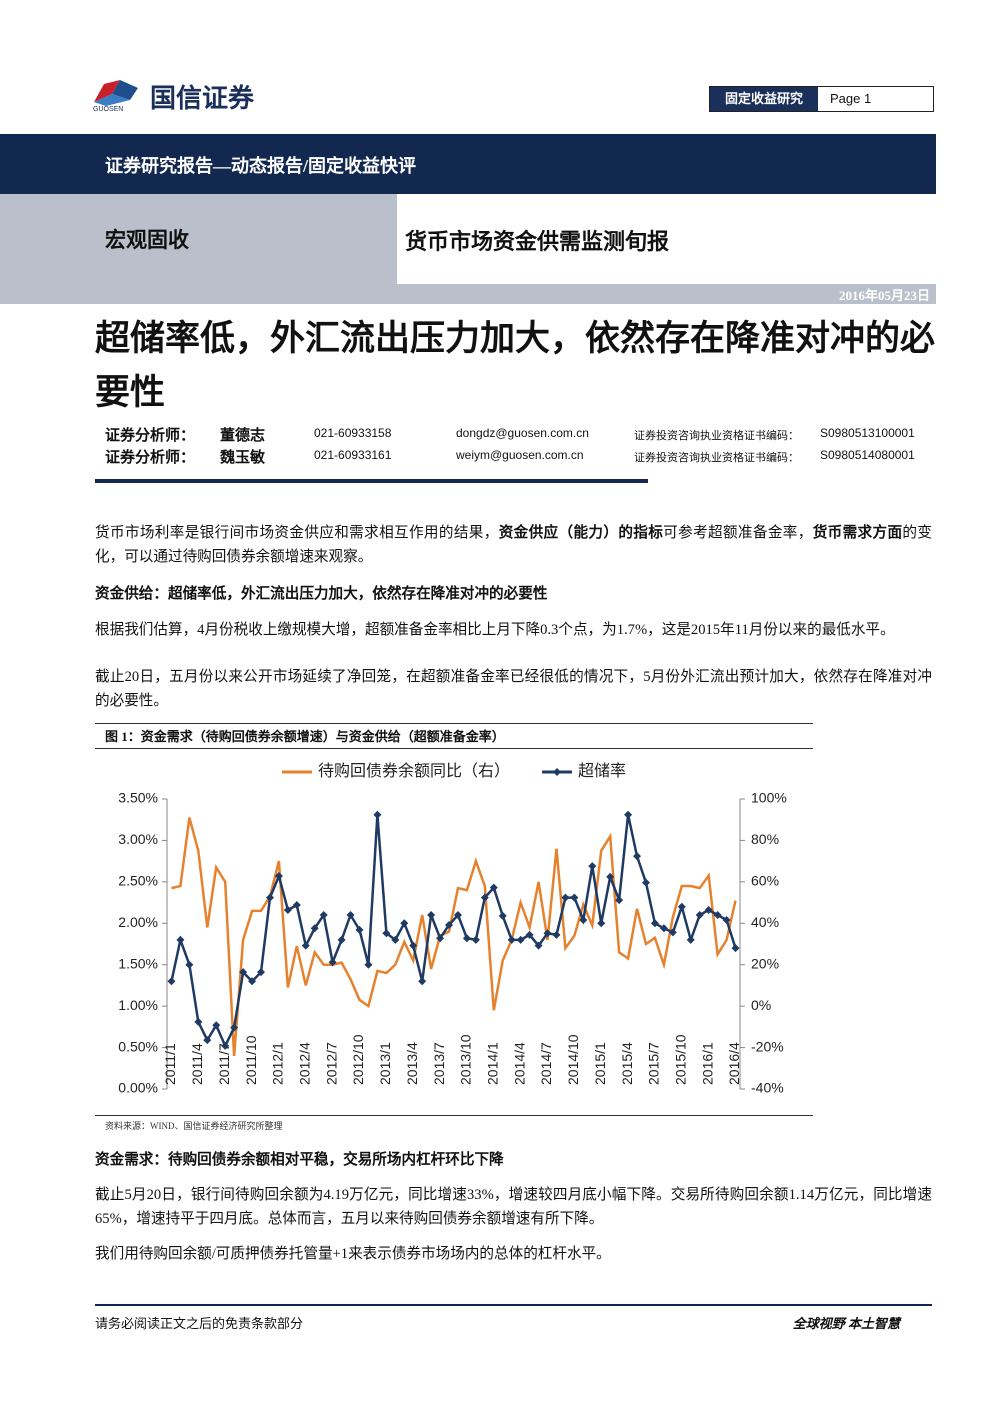 This screenshot has height=1404, width=993. I want to click on logo-mark, so click(116, 93).